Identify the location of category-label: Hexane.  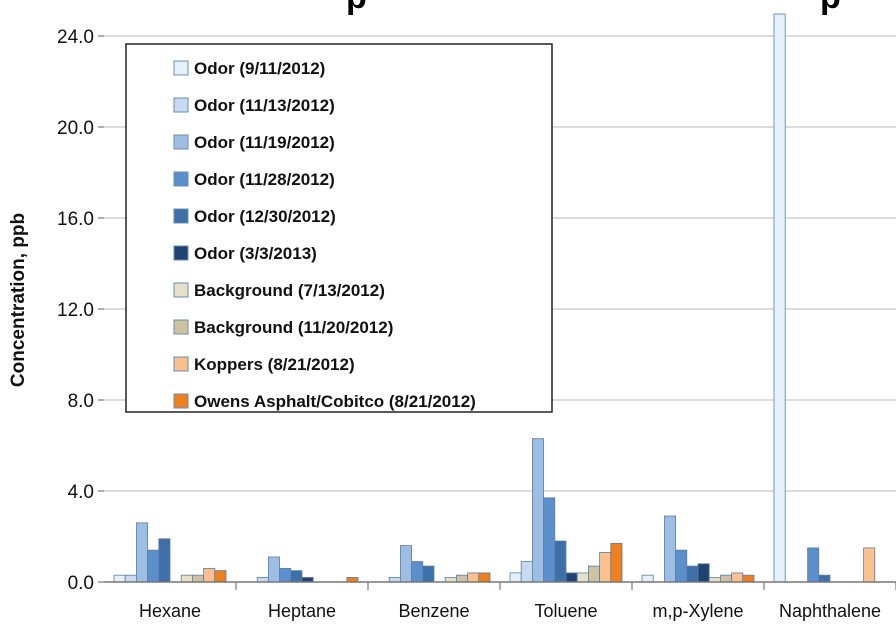
(170, 611).